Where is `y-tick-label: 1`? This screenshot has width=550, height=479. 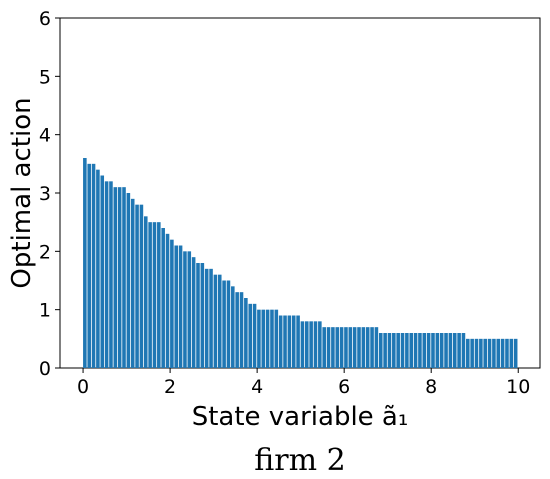 y-tick-label: 1 is located at coordinates (45, 311).